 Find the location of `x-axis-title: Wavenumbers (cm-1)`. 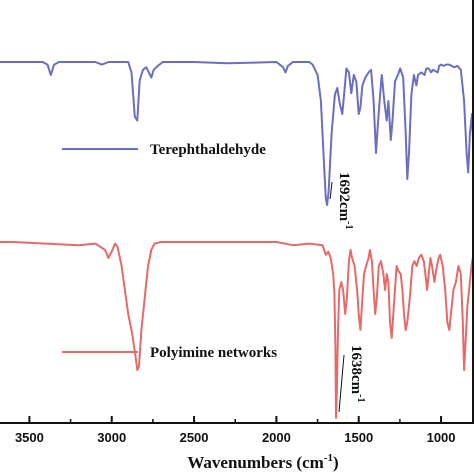

x-axis-title: Wavenumbers (cm-1) is located at coordinates (262, 462).